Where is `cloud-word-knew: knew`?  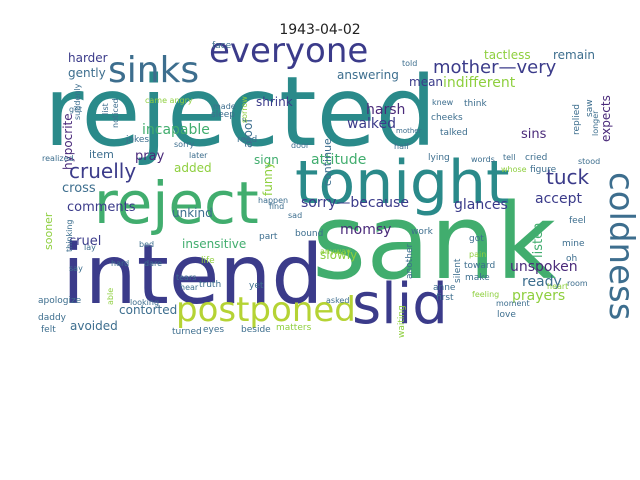
cloud-word-knew: knew is located at coordinates (443, 102).